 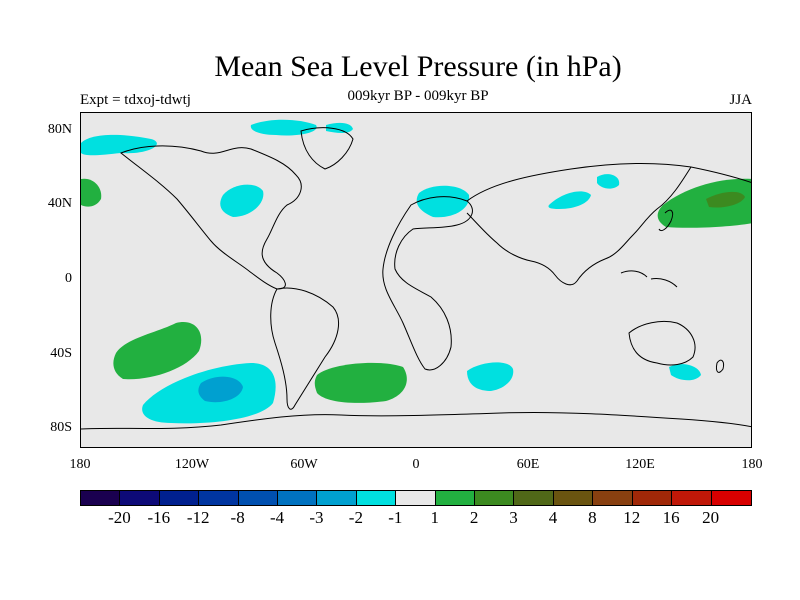 What do you see at coordinates (474, 517) in the screenshot?
I see `colorbar-label: 2` at bounding box center [474, 517].